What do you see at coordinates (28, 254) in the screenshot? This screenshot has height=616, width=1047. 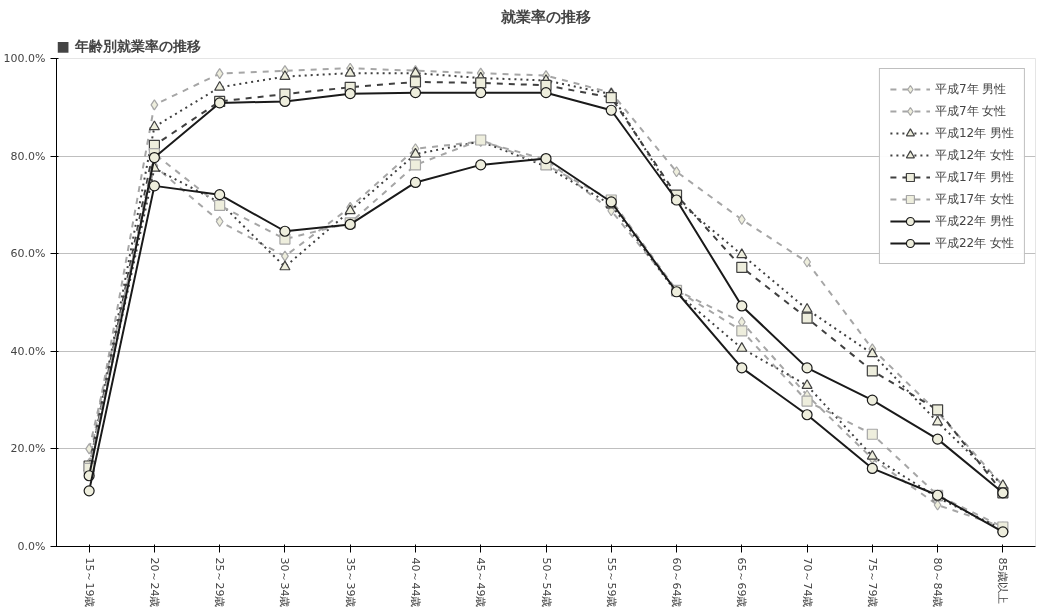 I see `y-tick-label: 60.0%` at bounding box center [28, 254].